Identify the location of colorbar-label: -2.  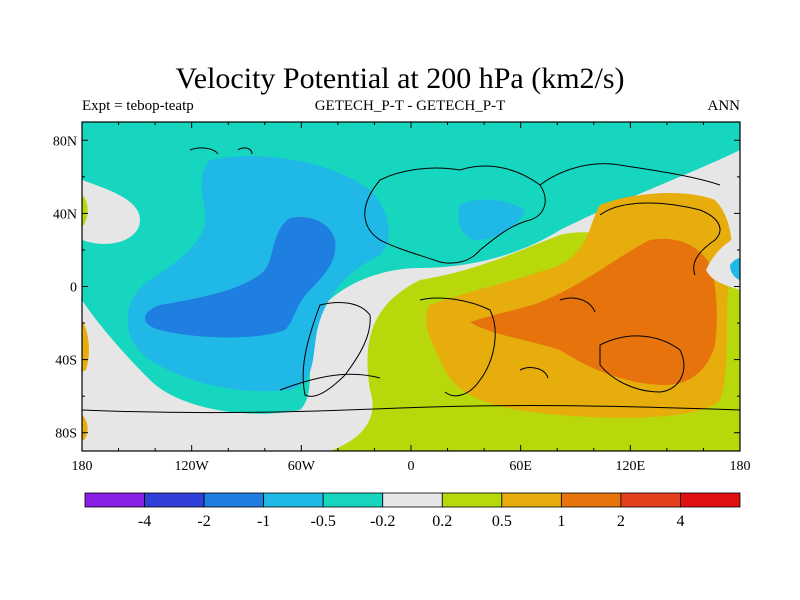
(203, 521).